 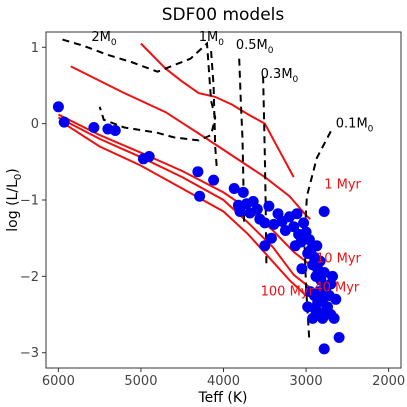 I want to click on track-label: 0.3M0, so click(x=280, y=76).